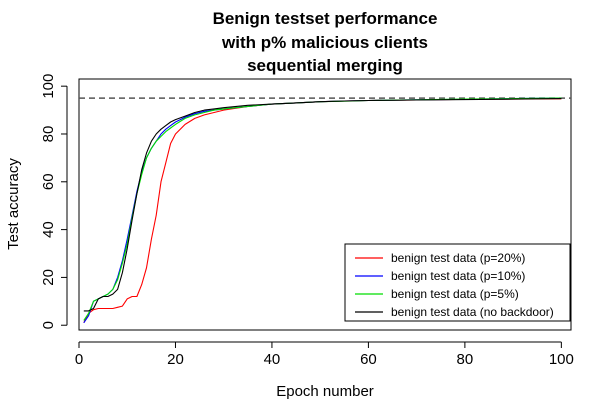 The width and height of the screenshot is (611, 420). I want to click on x-axis: 0 20 40 60 80 100, so click(324, 354).